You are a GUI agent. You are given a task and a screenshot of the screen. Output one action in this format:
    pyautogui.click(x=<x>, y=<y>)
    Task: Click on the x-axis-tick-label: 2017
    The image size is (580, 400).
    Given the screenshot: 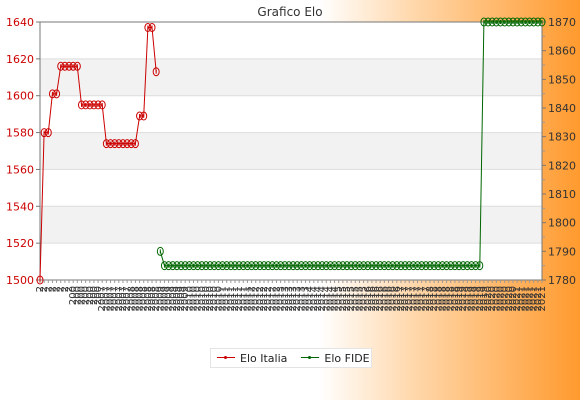 What is the action you would take?
    pyautogui.click(x=413, y=298)
    